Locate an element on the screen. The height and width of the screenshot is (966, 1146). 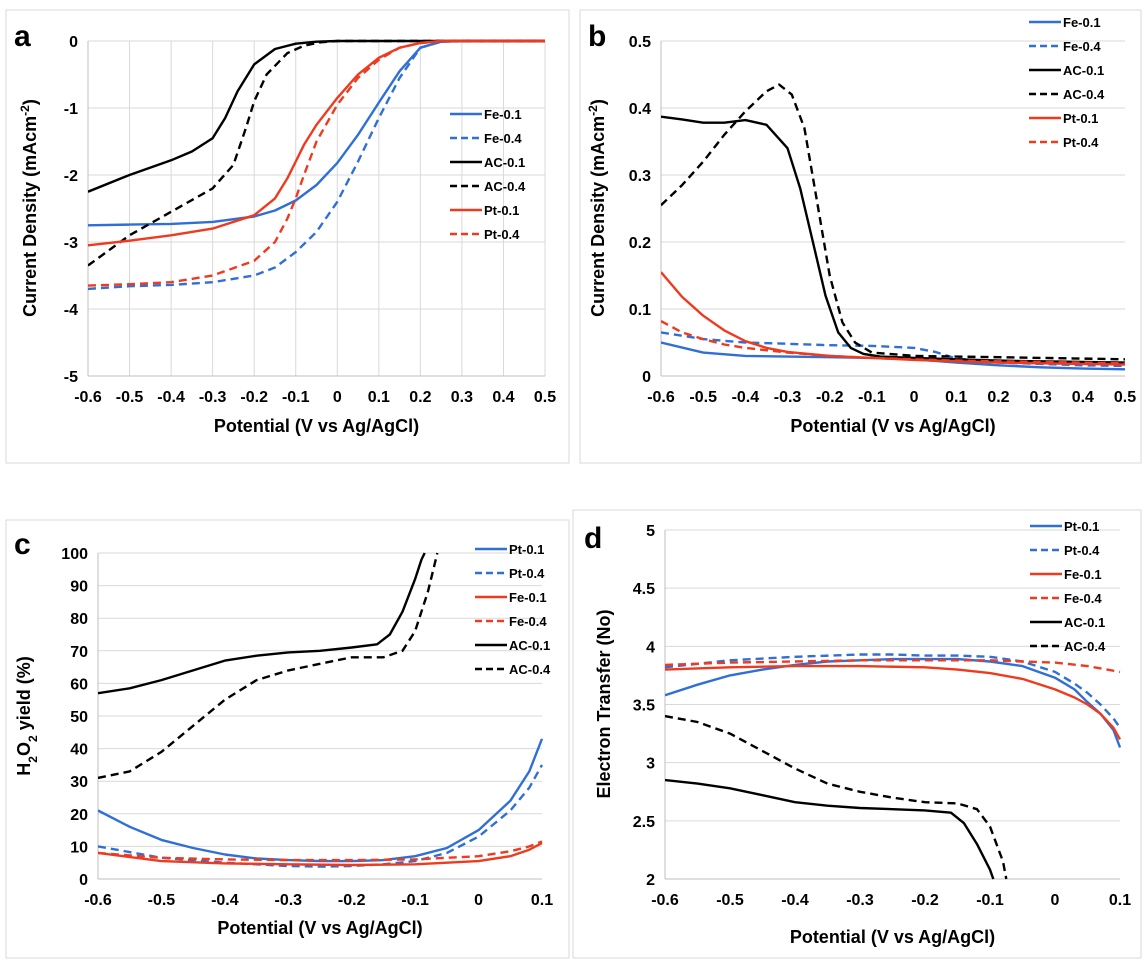
y-tick-label: 30 is located at coordinates (79, 782).